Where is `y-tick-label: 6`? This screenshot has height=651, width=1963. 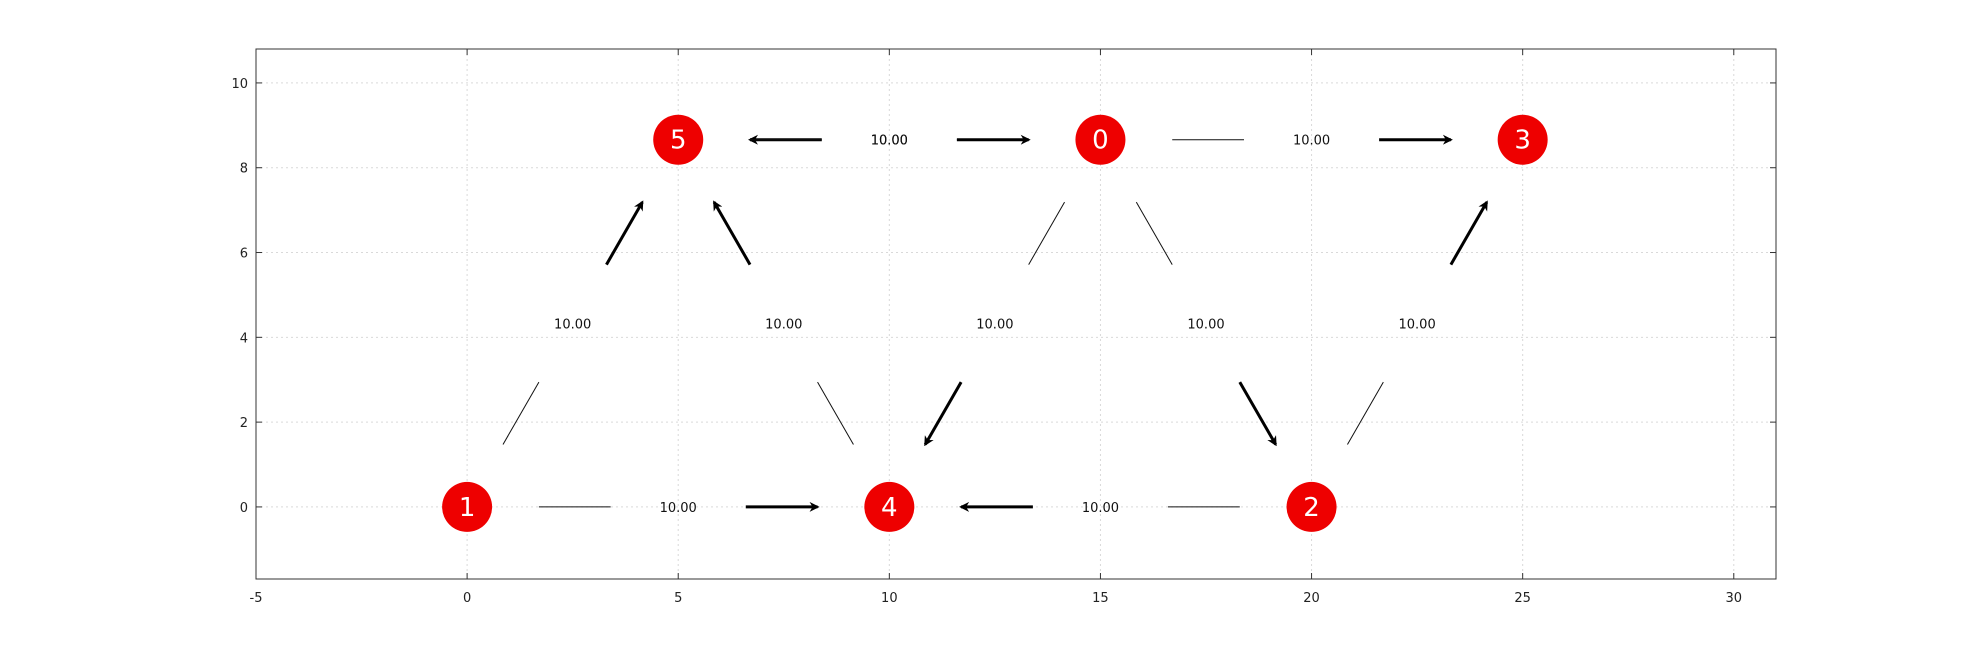
y-tick-label: 6 is located at coordinates (244, 254).